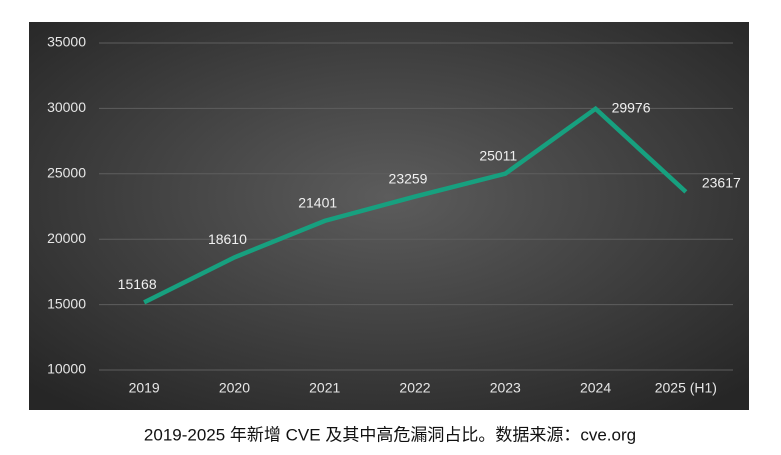 The image size is (781, 455). Describe the element at coordinates (137, 284) in the screenshot. I see `data-label: 15168` at that location.